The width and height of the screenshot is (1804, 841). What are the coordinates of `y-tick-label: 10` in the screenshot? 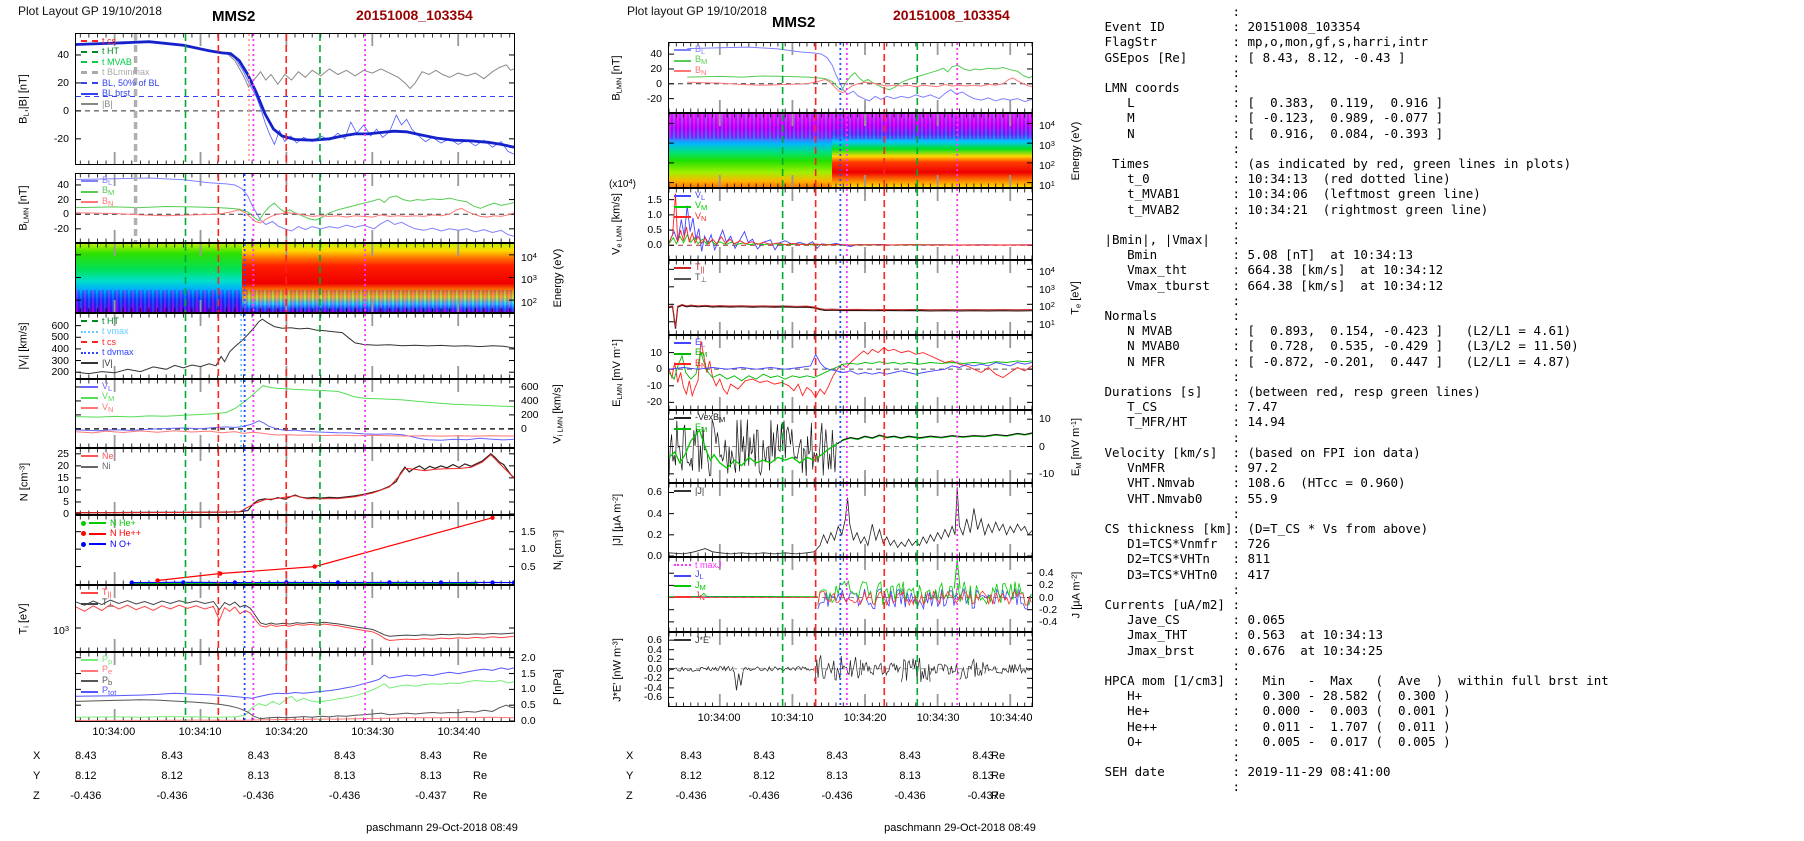 It's located at (656, 352).